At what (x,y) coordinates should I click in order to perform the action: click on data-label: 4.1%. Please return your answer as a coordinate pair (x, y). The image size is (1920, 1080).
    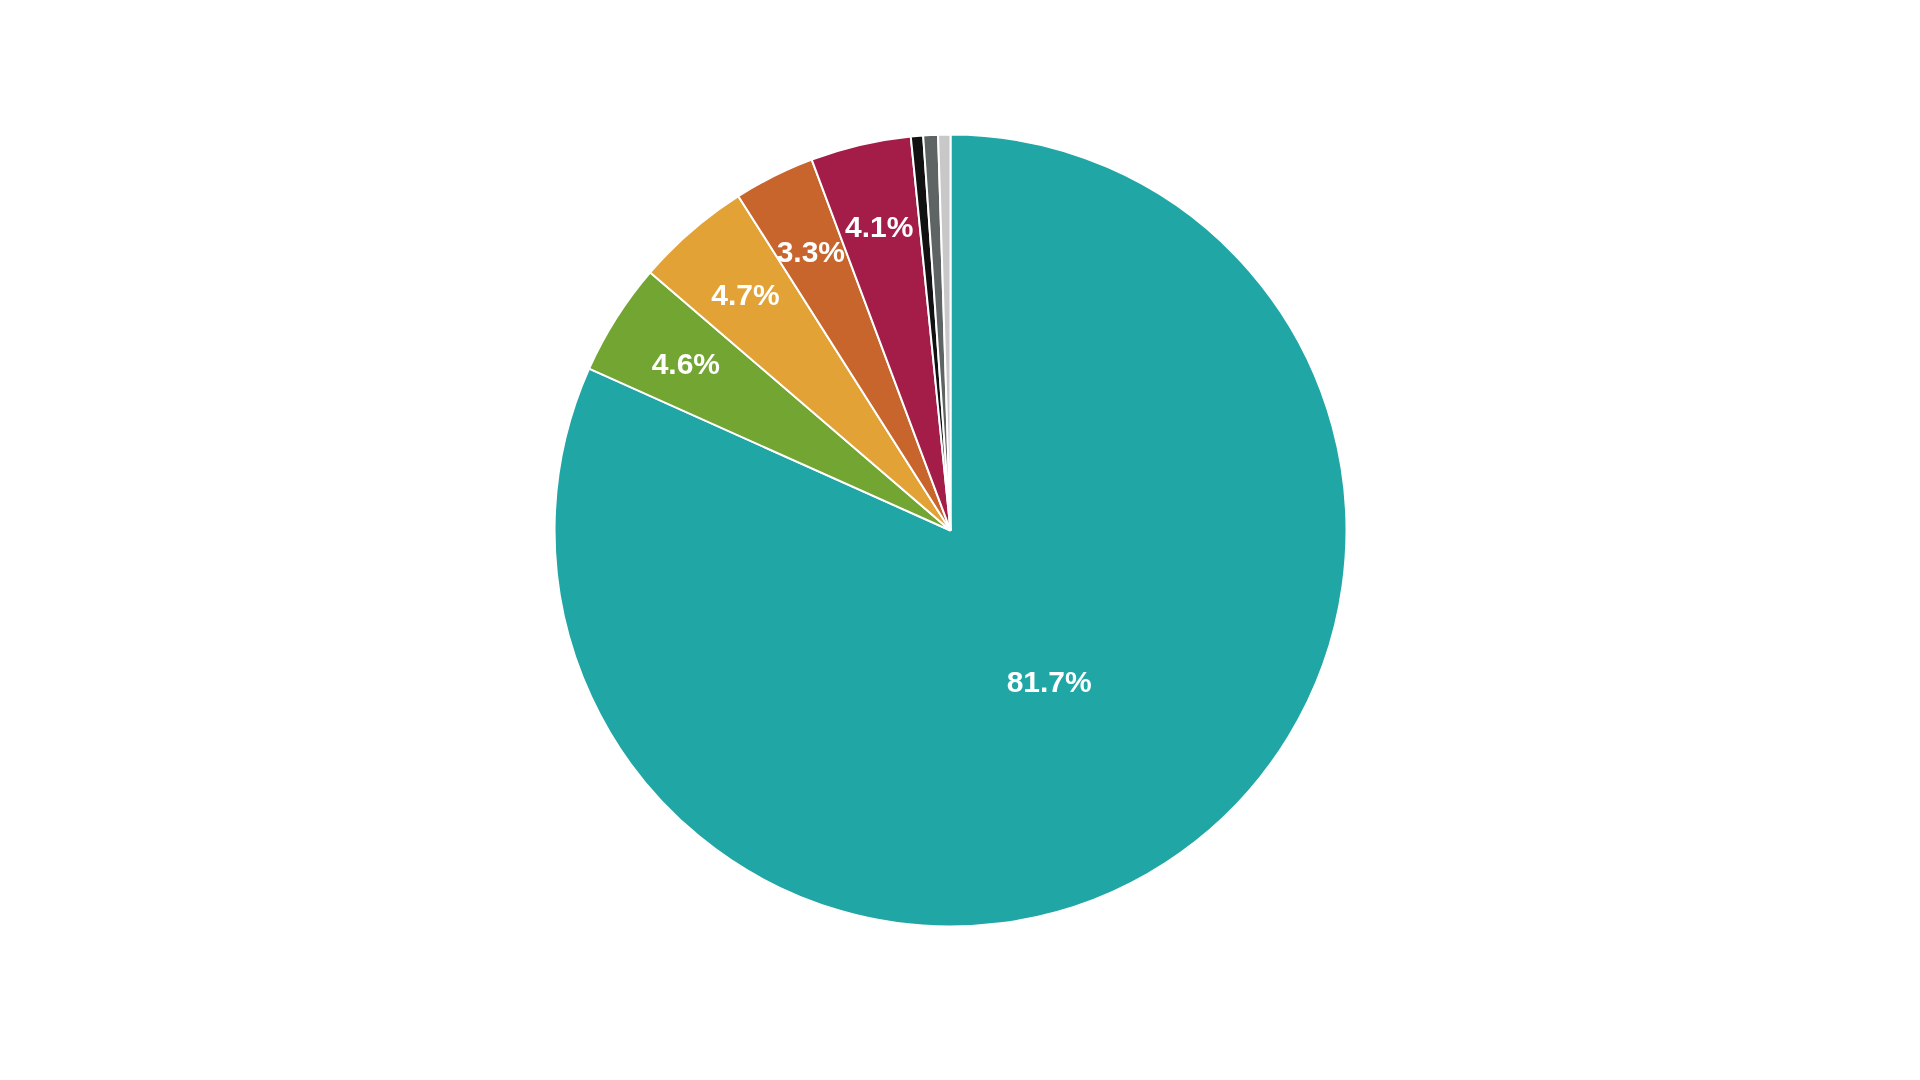
    Looking at the image, I should click on (879, 227).